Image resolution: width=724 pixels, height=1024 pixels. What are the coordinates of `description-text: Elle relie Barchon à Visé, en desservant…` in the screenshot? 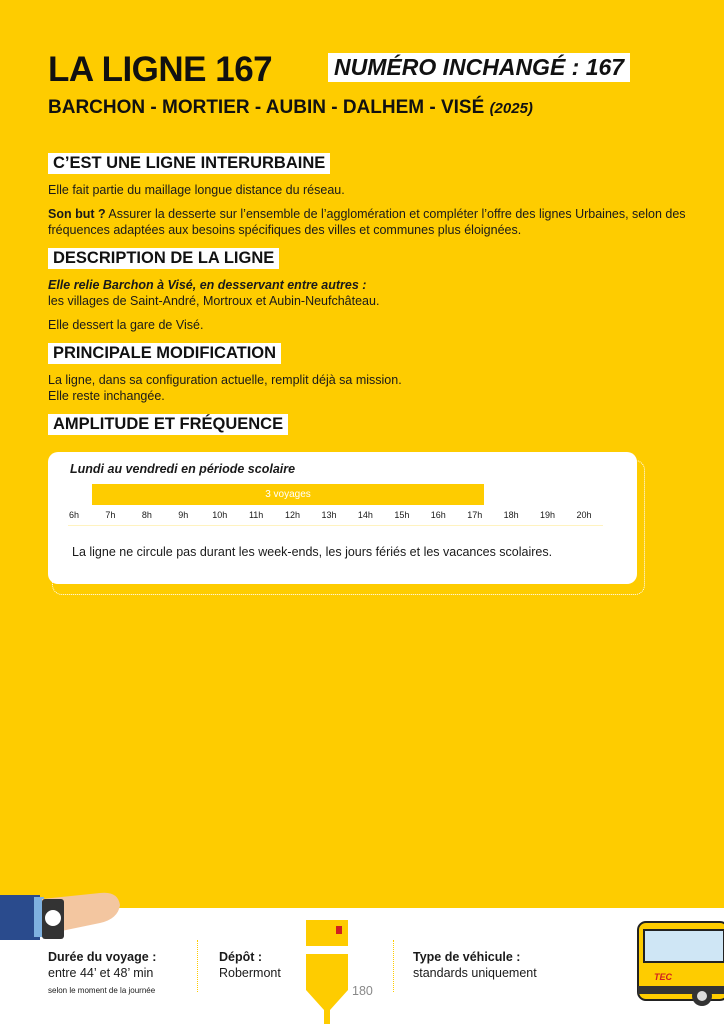 It's located at (368, 293).